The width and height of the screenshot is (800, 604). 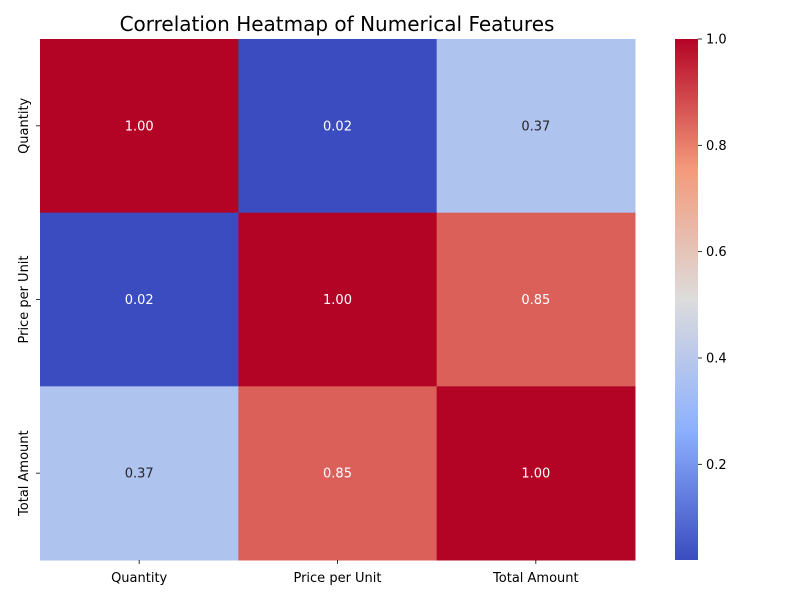 What do you see at coordinates (24, 299) in the screenshot?
I see `y-tick-label: Price per Unit` at bounding box center [24, 299].